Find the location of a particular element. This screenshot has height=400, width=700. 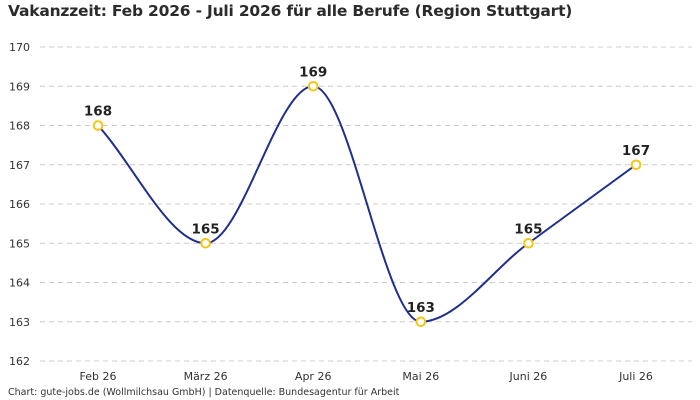

x-axis-tick-labels: Feb 26 März 26 Apr 26 Mai 26 Juni 26 Juli 26 is located at coordinates (366, 376).